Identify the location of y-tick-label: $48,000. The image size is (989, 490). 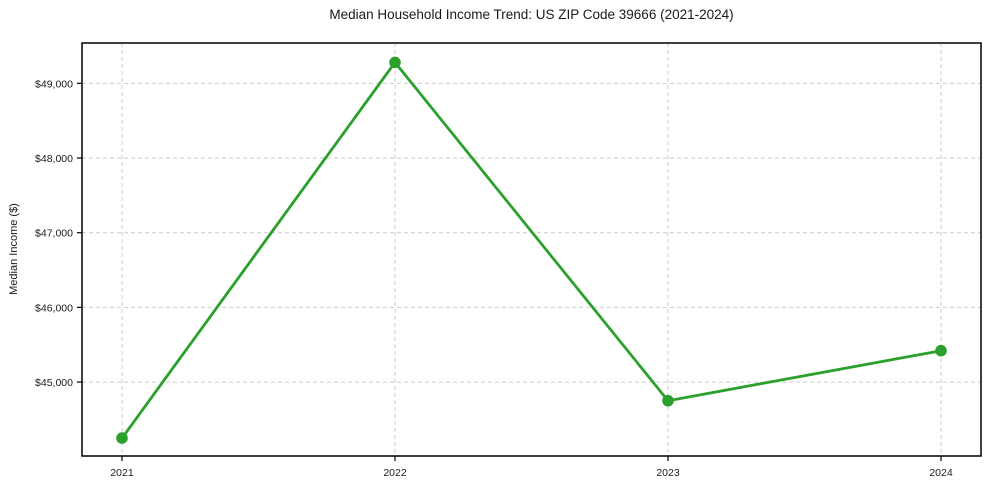
(54, 159).